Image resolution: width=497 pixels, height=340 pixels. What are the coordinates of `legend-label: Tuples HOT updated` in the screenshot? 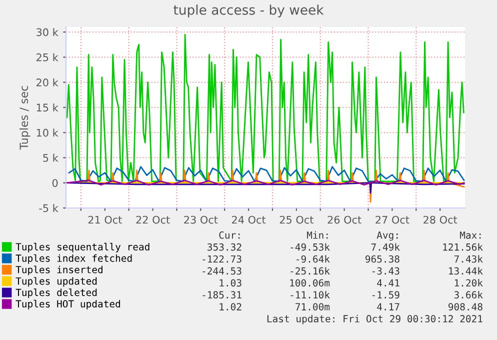 It's located at (68, 305).